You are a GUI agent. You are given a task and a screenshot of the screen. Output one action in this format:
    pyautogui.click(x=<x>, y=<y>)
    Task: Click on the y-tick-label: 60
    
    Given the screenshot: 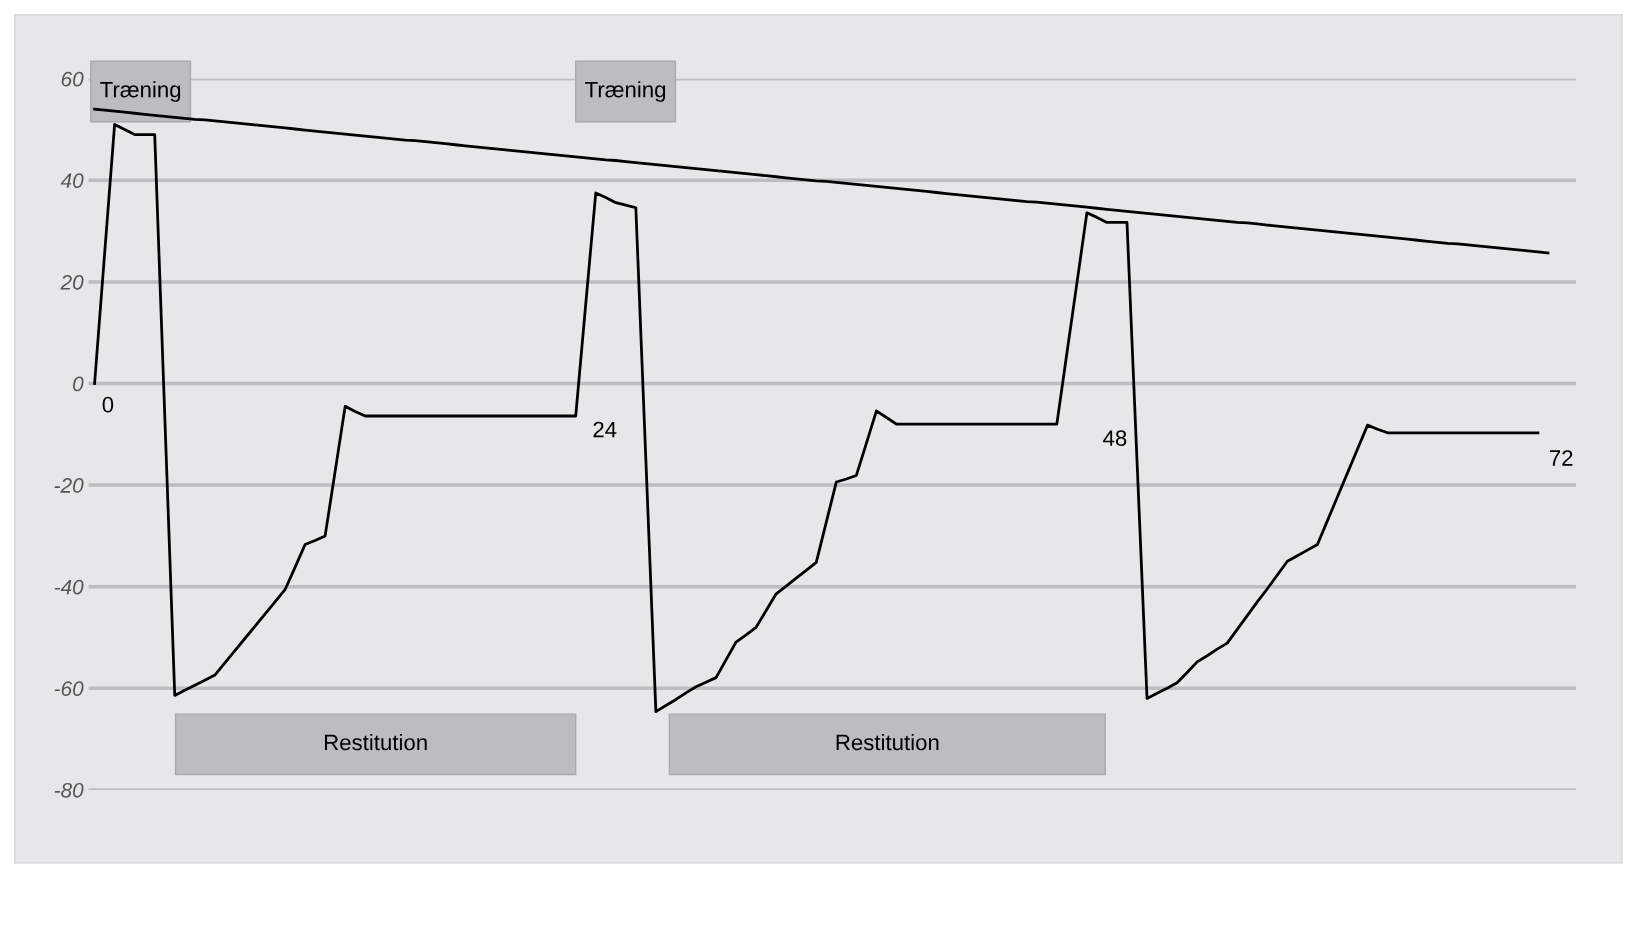 What is the action you would take?
    pyautogui.click(x=72, y=79)
    